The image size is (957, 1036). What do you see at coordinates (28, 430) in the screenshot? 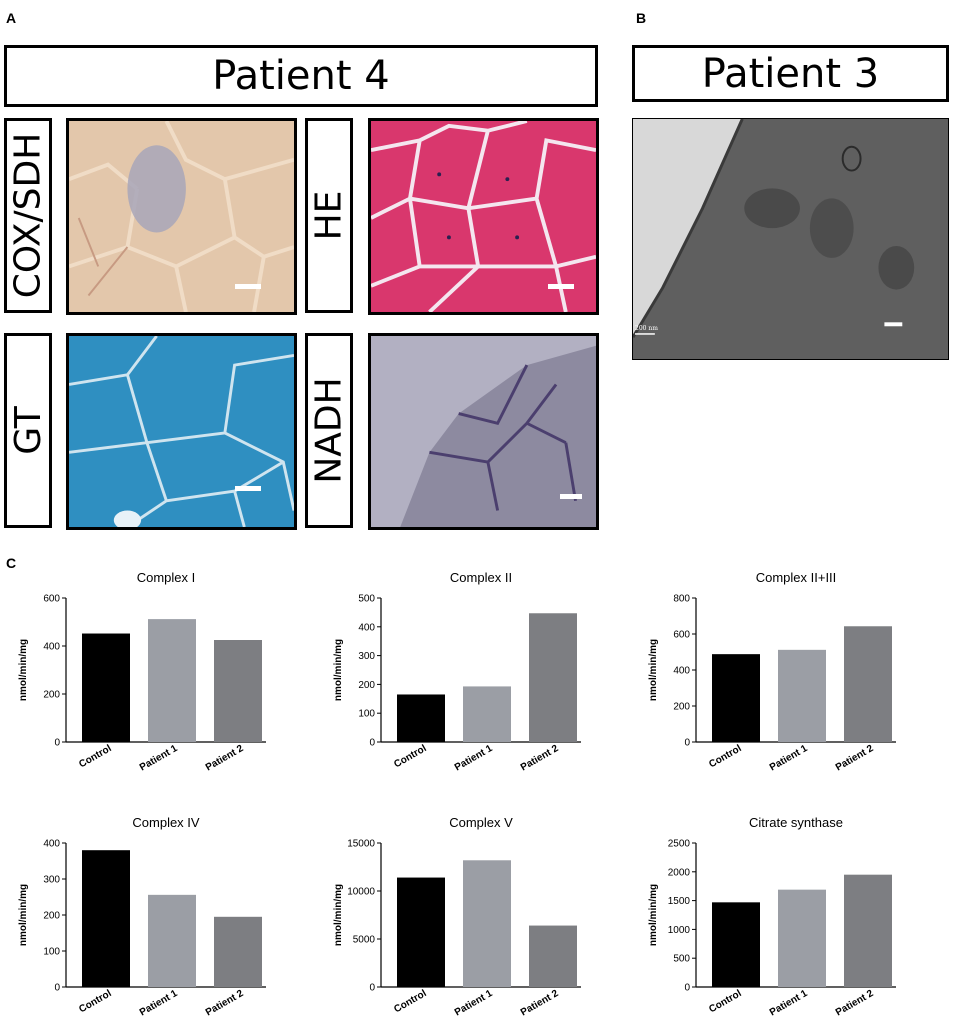
I see `stain-label-gt: GT` at bounding box center [28, 430].